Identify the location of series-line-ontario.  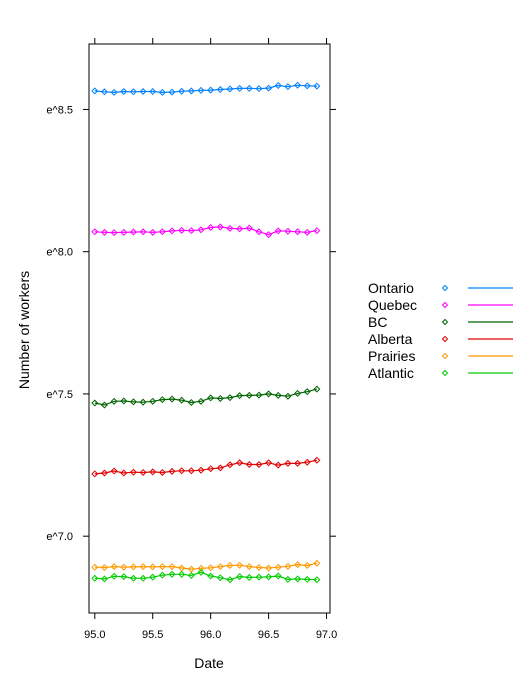
(205, 89).